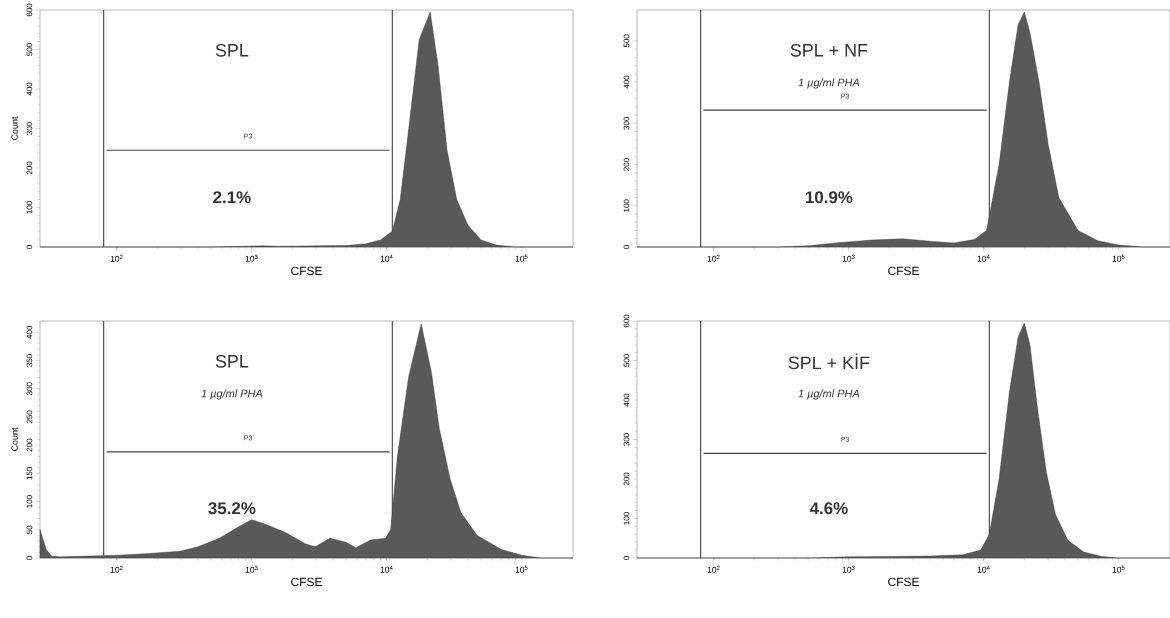 The height and width of the screenshot is (618, 1170). I want to click on annotation: 2.1%, so click(232, 197).